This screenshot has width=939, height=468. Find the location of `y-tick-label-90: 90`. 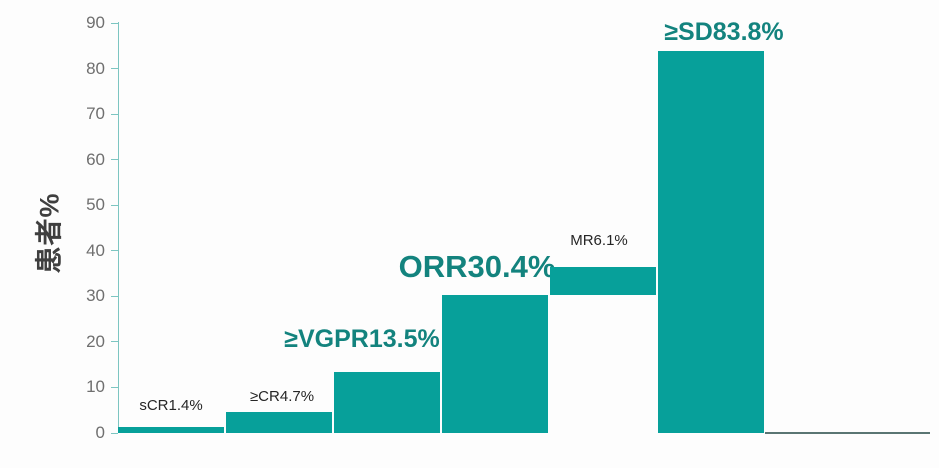

y-tick-label-90: 90 is located at coordinates (95, 22).